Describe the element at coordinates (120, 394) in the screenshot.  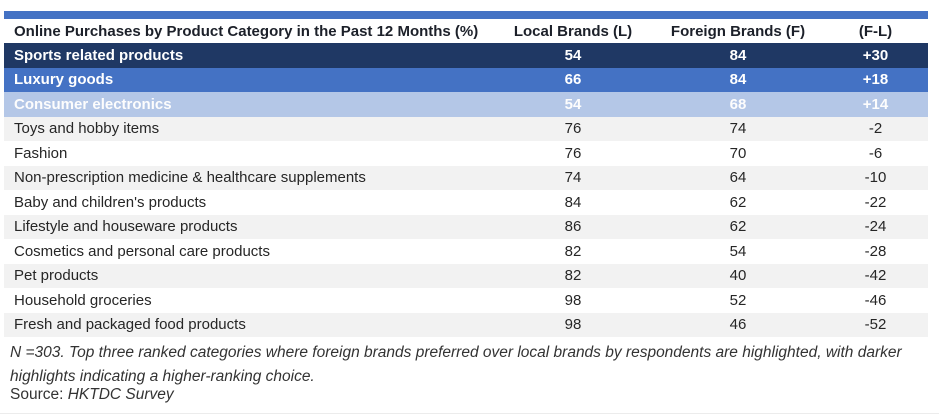
I see `source-text: HKTDC Survey` at that location.